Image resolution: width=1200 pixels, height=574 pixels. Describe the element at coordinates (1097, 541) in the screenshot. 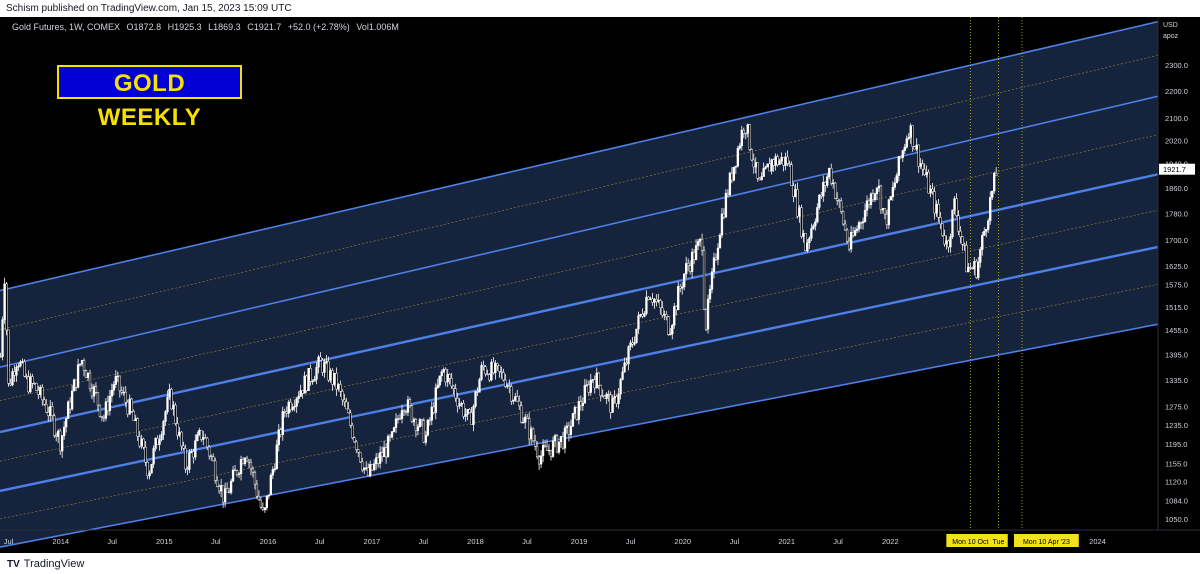

I see `x-tick-label: 2024` at that location.